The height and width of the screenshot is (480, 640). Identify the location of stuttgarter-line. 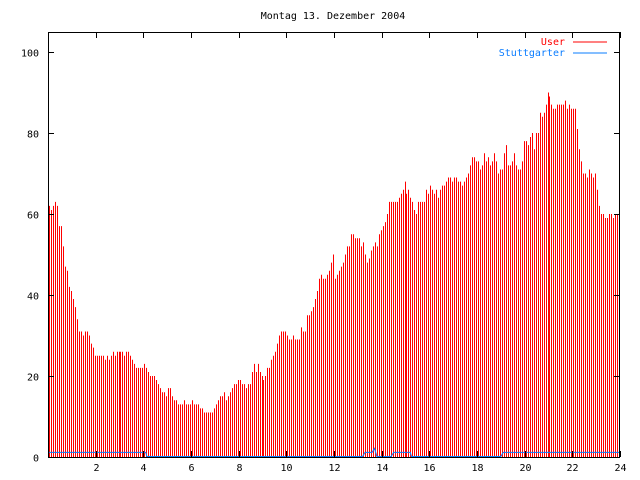
(334, 452).